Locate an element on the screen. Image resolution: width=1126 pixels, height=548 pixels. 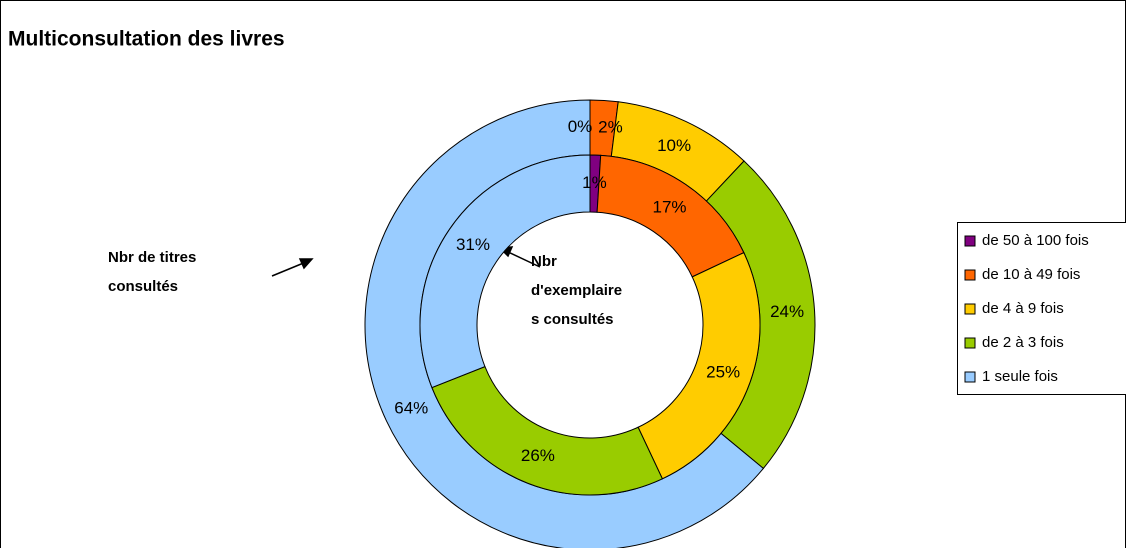
data-label: 1% is located at coordinates (594, 182).